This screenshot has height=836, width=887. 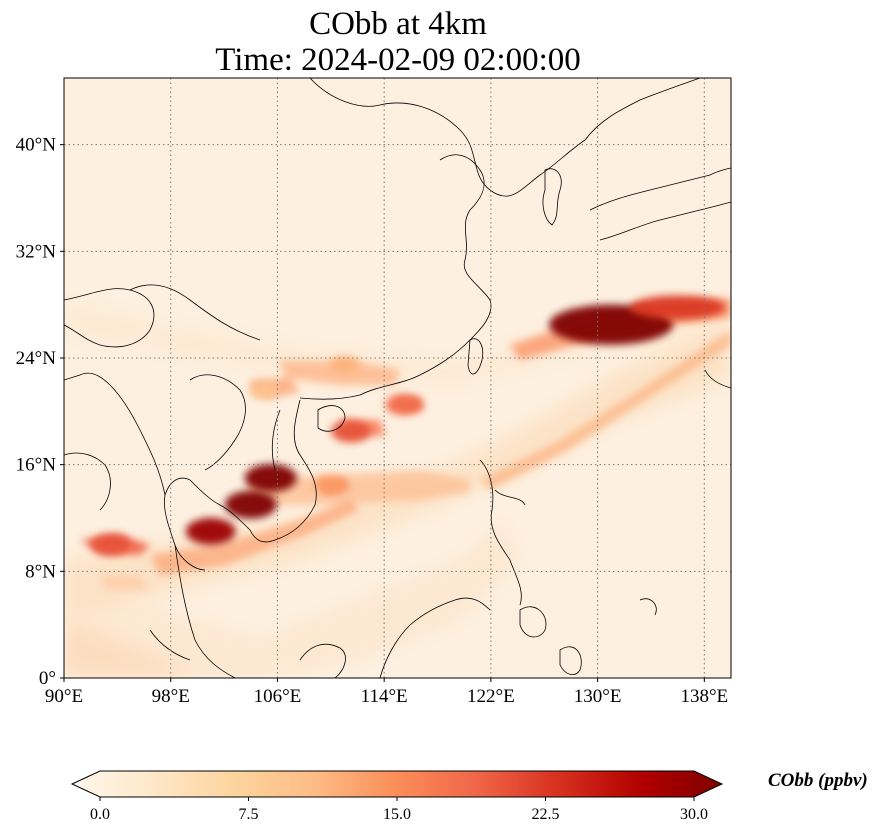 What do you see at coordinates (171, 696) in the screenshot?
I see `lon-tick-label: 98°E` at bounding box center [171, 696].